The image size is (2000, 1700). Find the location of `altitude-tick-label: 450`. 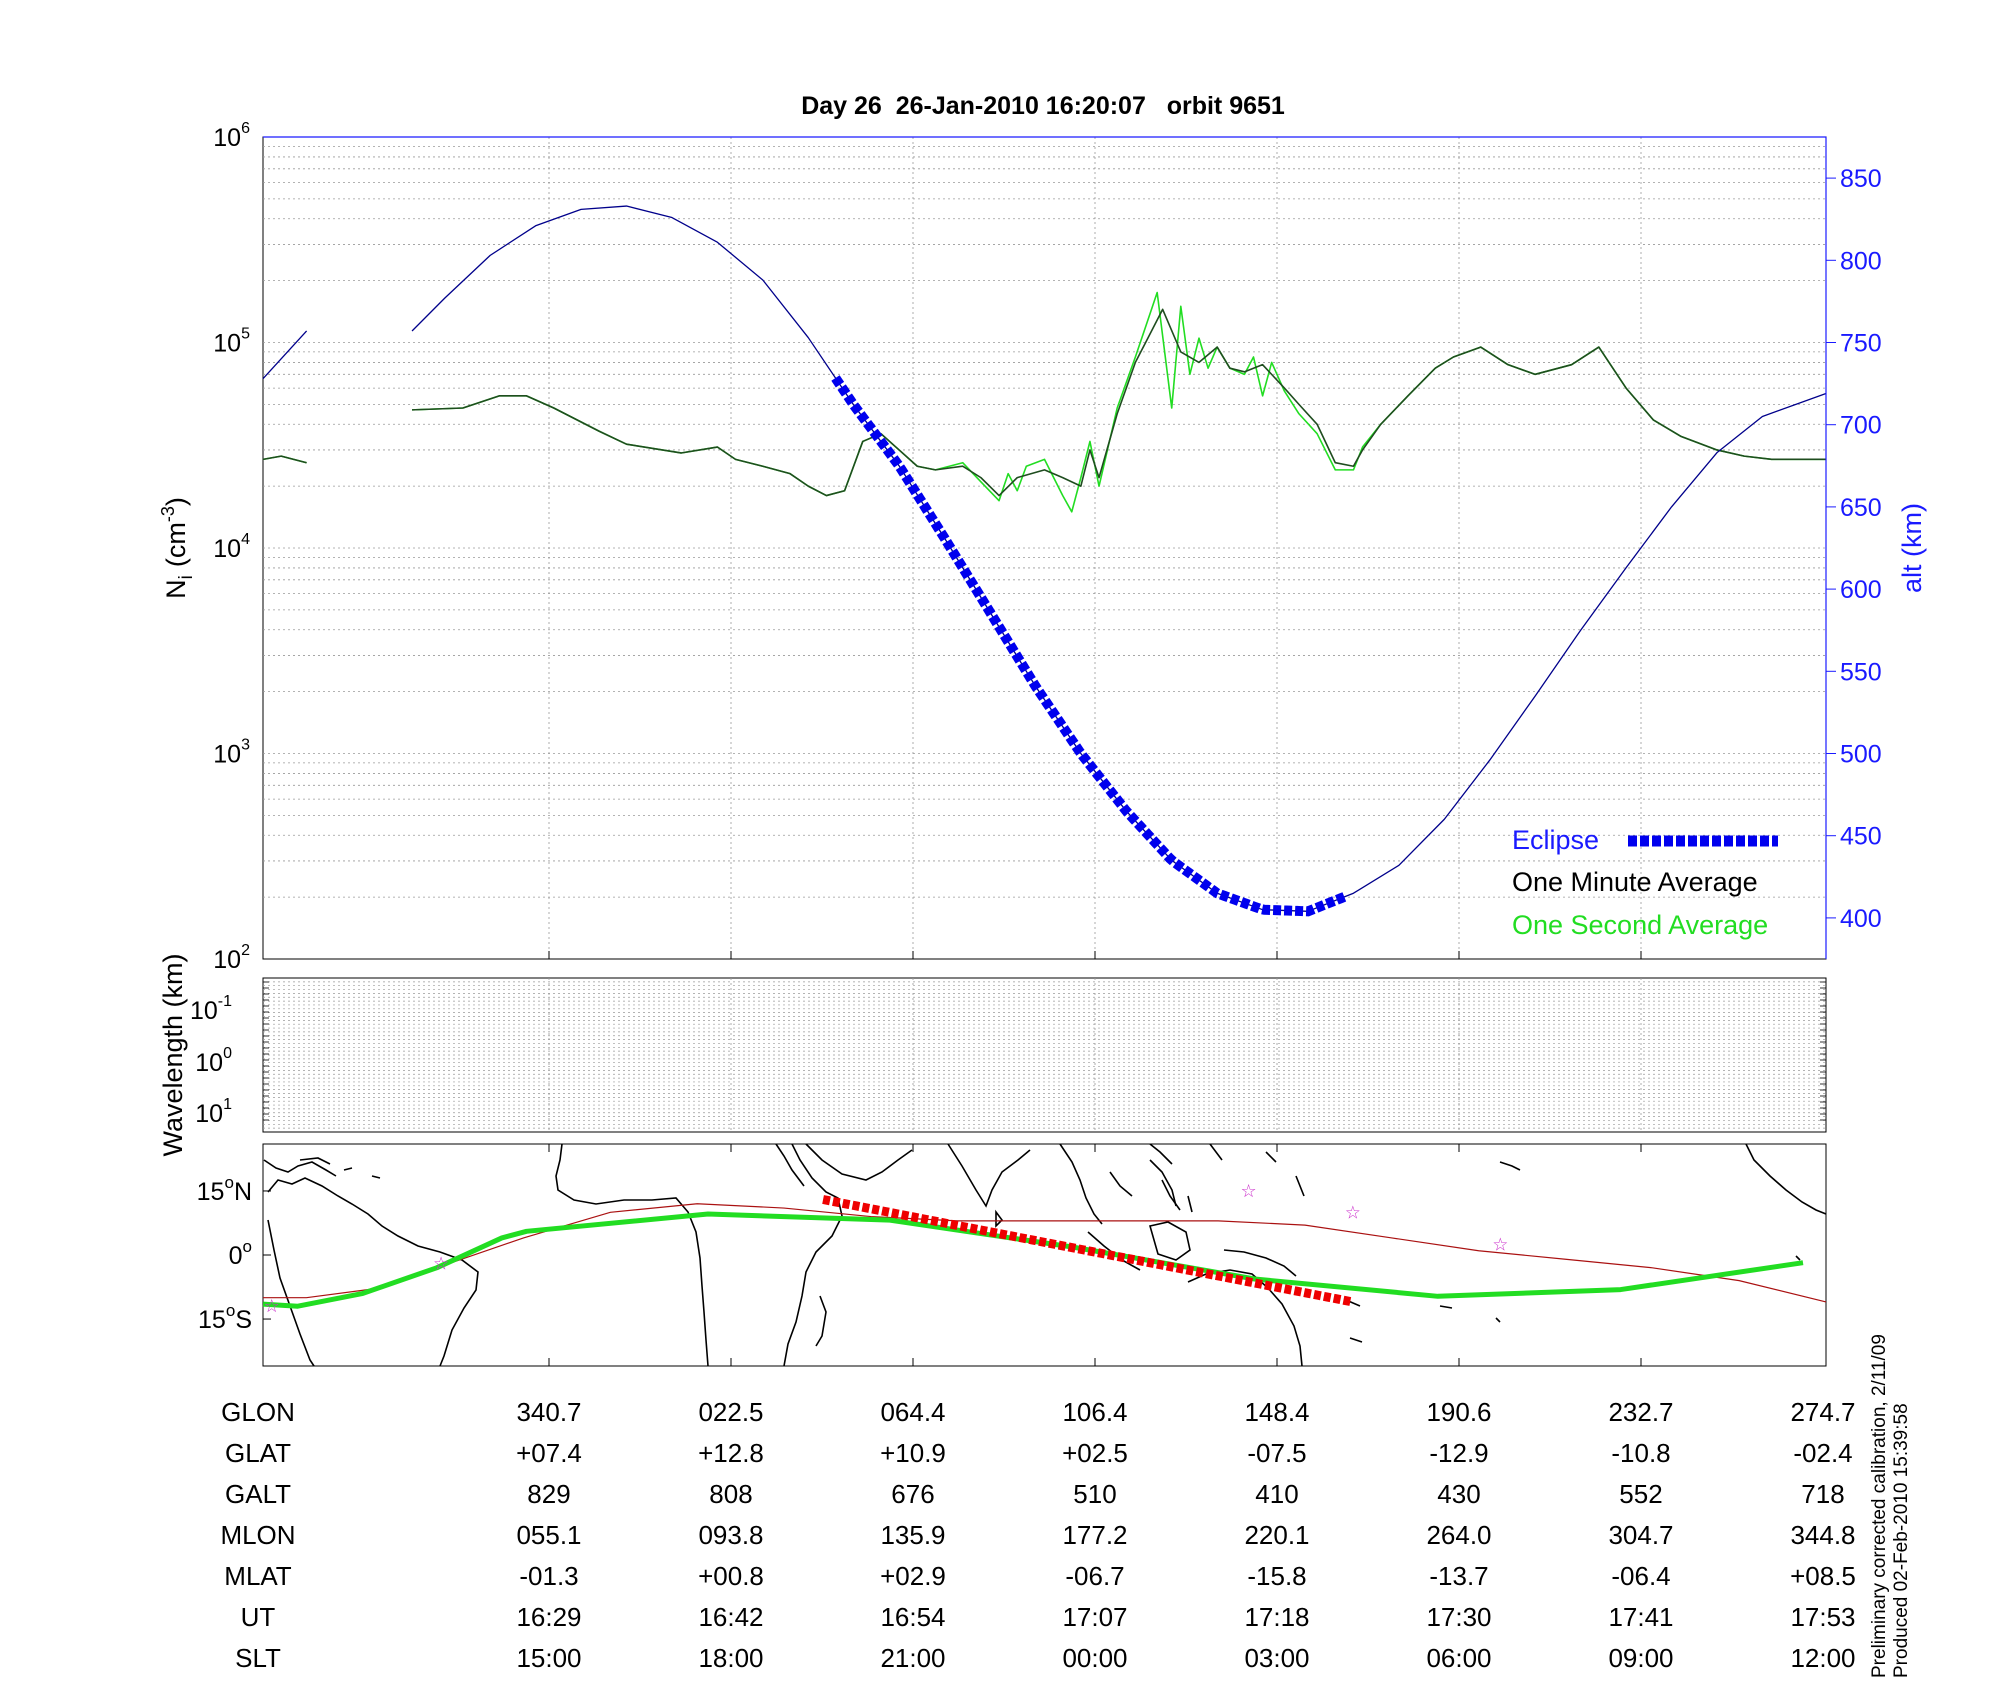

altitude-tick-label: 450 is located at coordinates (1861, 837).